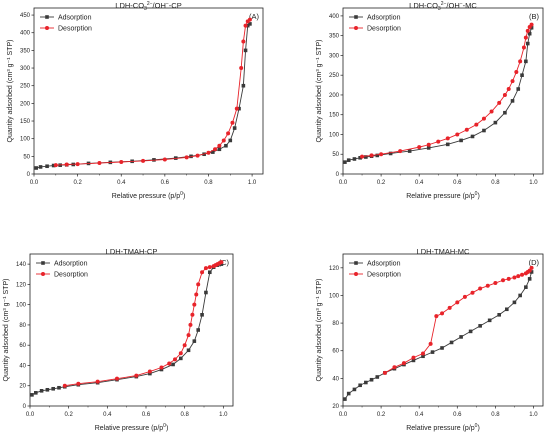  What do you see at coordinates (159, 5) in the screenshot?
I see `title-tail: /OH` at bounding box center [159, 5].